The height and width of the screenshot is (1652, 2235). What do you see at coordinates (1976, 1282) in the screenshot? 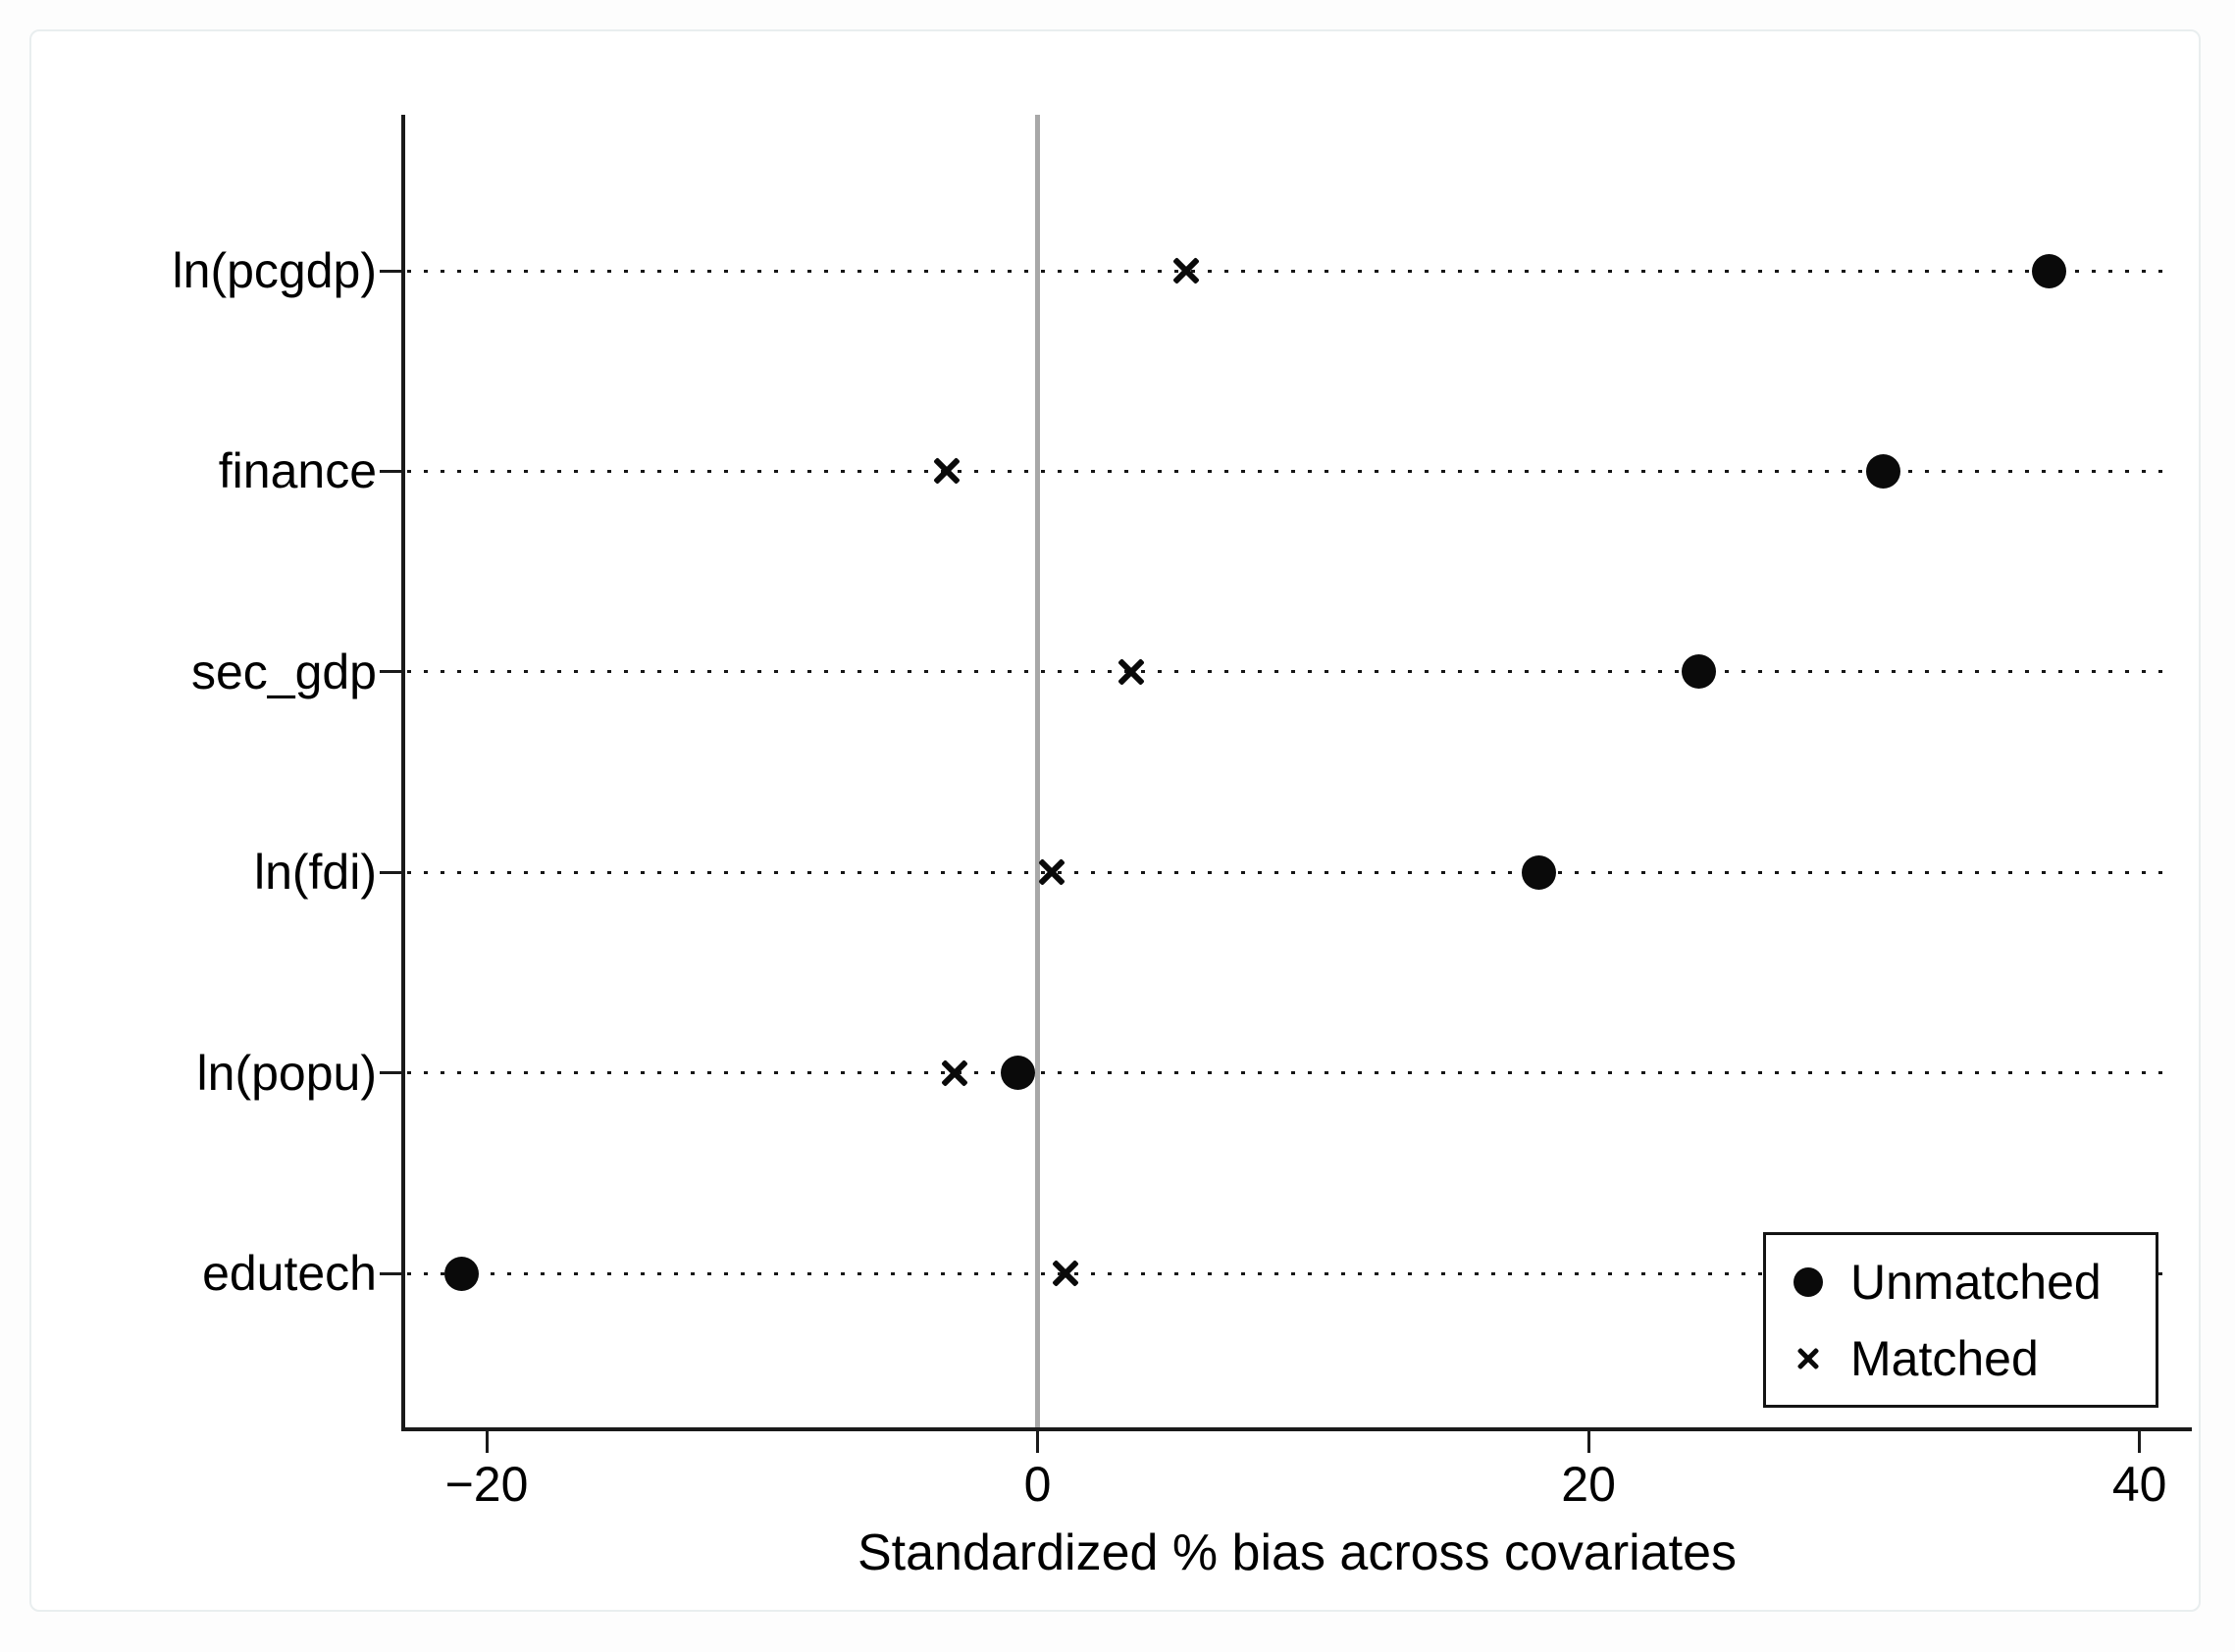
I see `legend-label-unmatched: Unmatched` at bounding box center [1976, 1282].